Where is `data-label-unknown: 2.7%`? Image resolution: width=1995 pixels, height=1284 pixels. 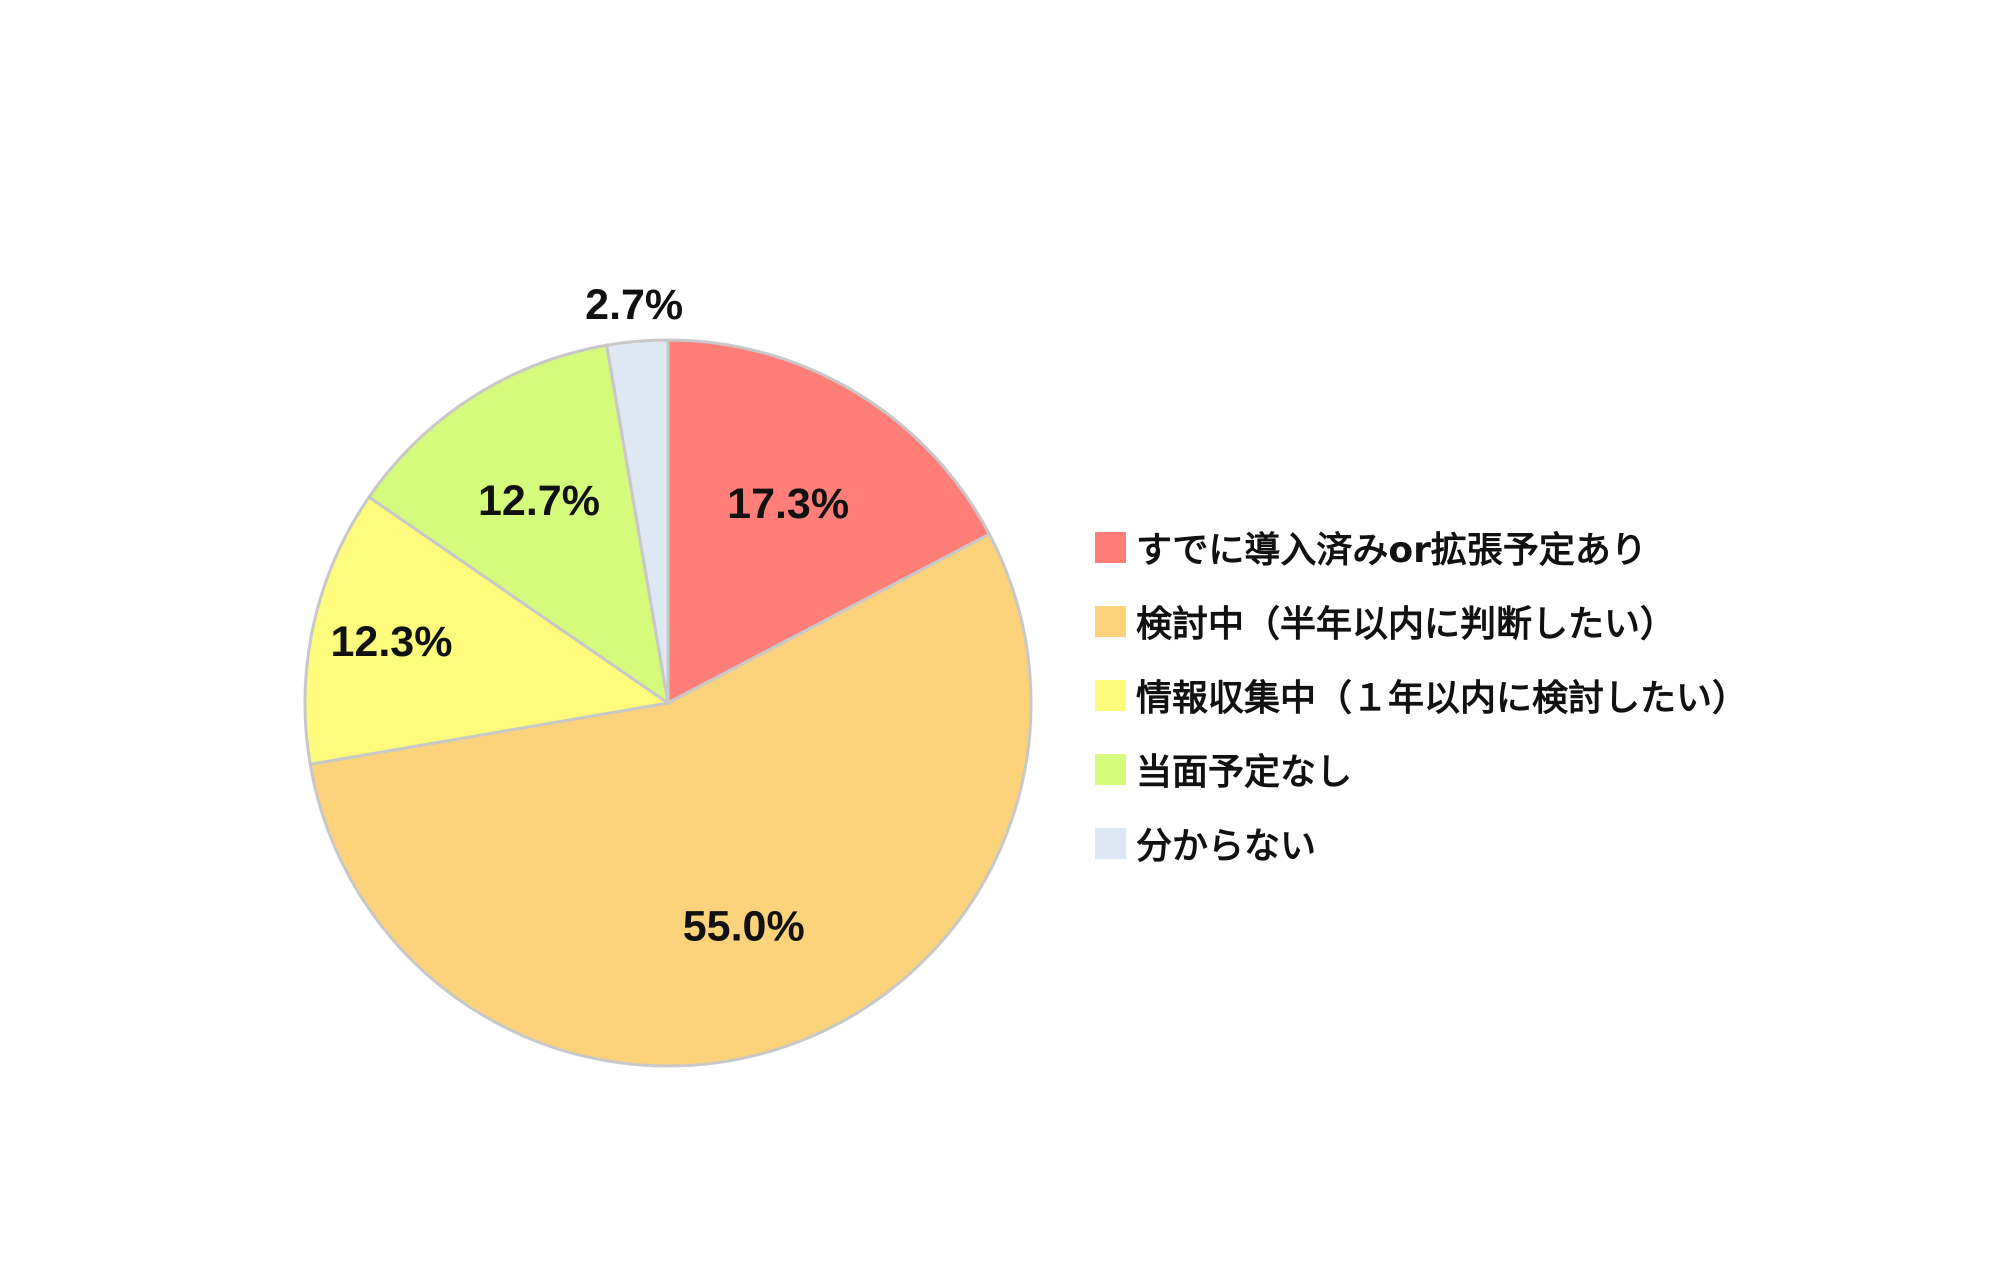 data-label-unknown: 2.7% is located at coordinates (634, 305).